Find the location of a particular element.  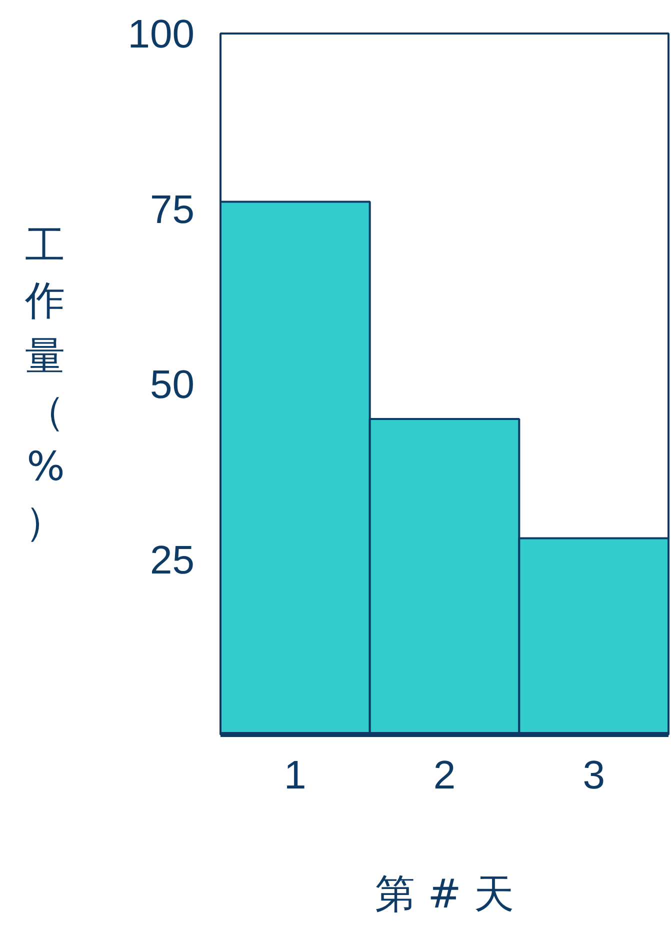

y-tick-label: 75 is located at coordinates (172, 210).